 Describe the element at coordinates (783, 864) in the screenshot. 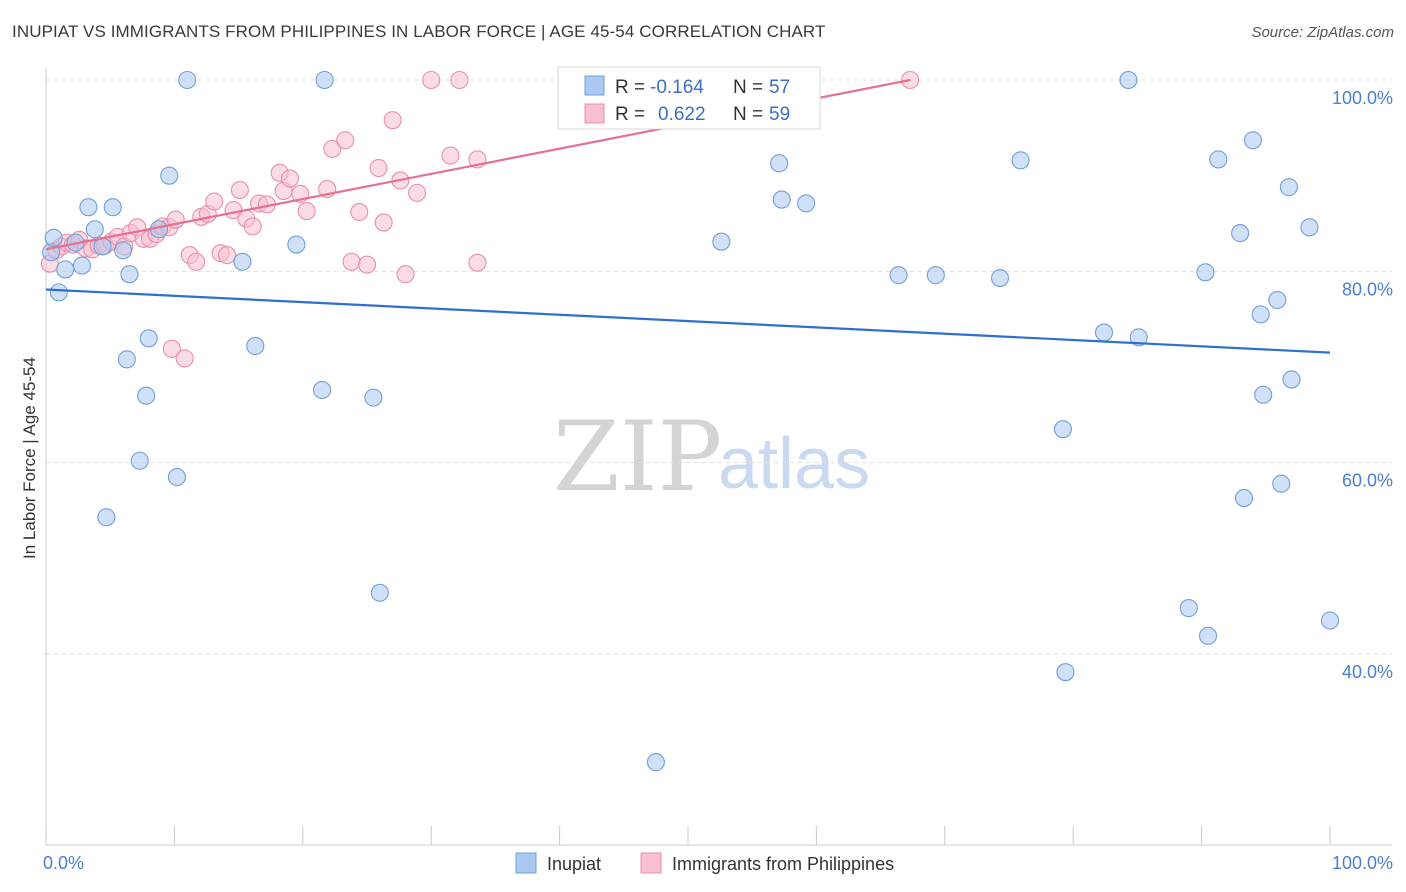

I see `bottom-legend-philippines: Immigrants from Philippines` at that location.